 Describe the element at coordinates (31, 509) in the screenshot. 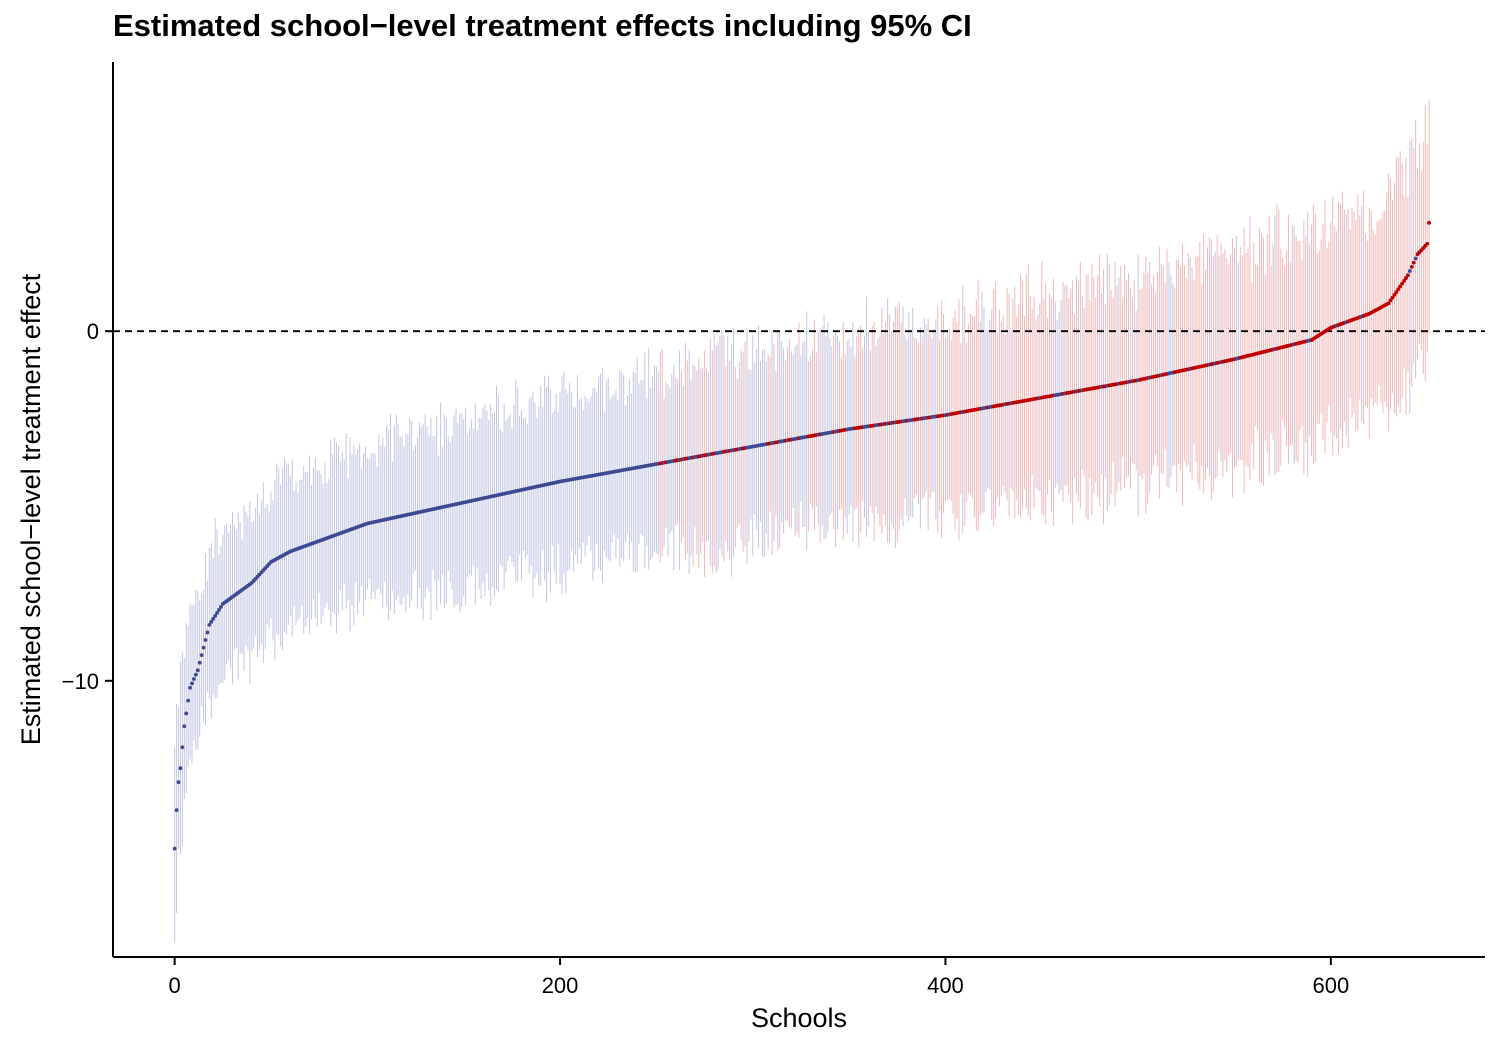

I see `y-axis-title: Estimated school−level treatment effect` at that location.